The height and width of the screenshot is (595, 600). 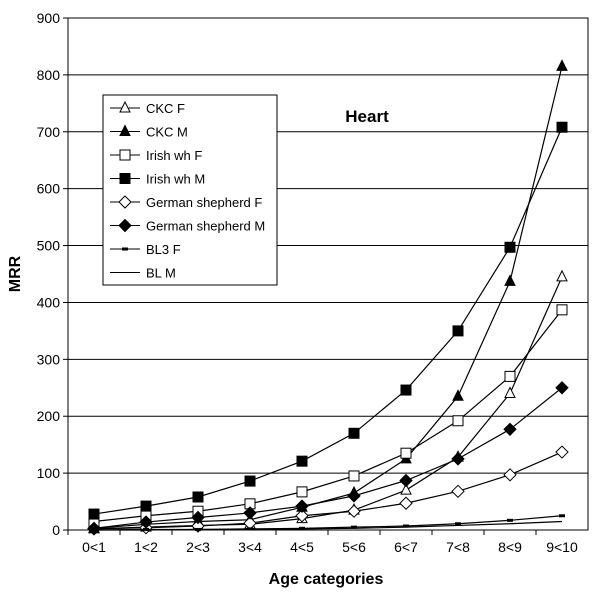 What do you see at coordinates (167, 132) in the screenshot?
I see `legend-label: CKC M` at bounding box center [167, 132].